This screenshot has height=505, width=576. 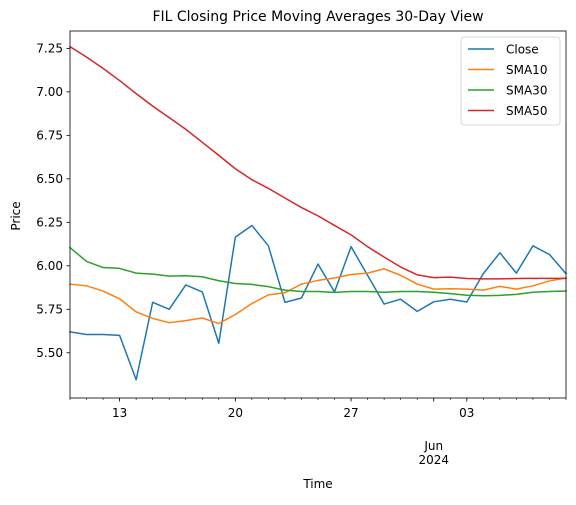 I want to click on y-tick-label: 6.25, so click(x=49, y=222).